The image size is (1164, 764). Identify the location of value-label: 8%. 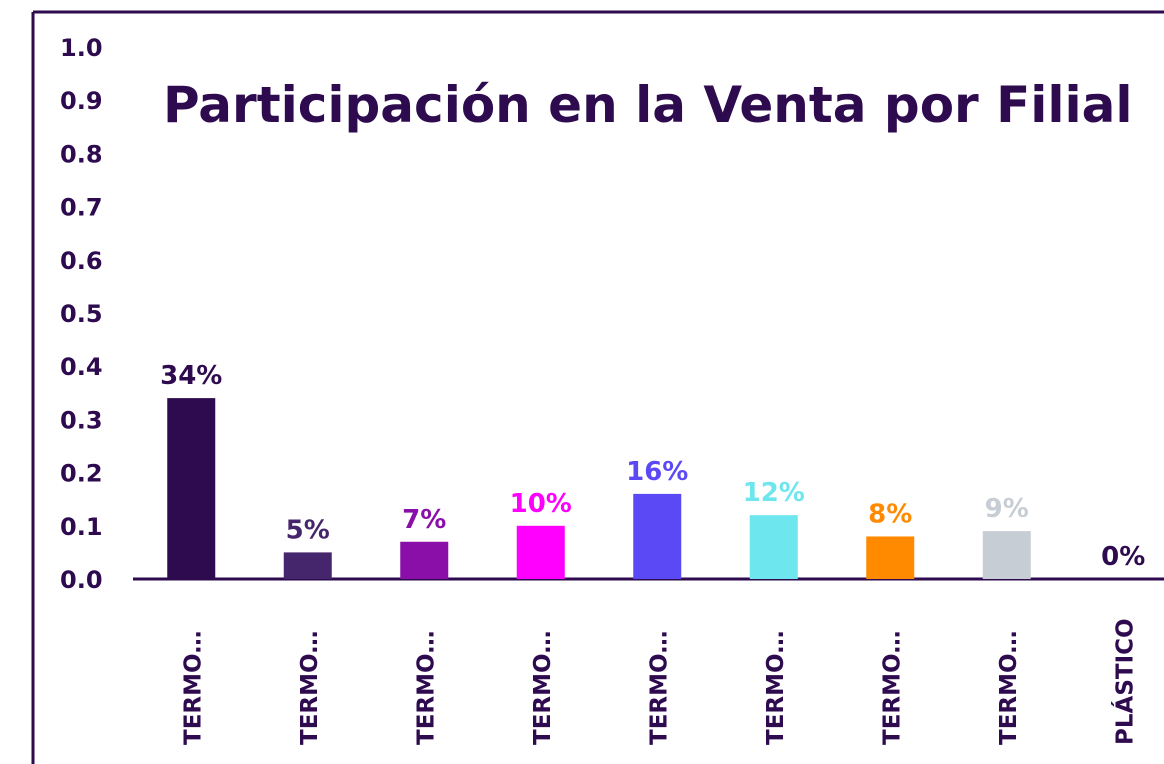
(890, 514).